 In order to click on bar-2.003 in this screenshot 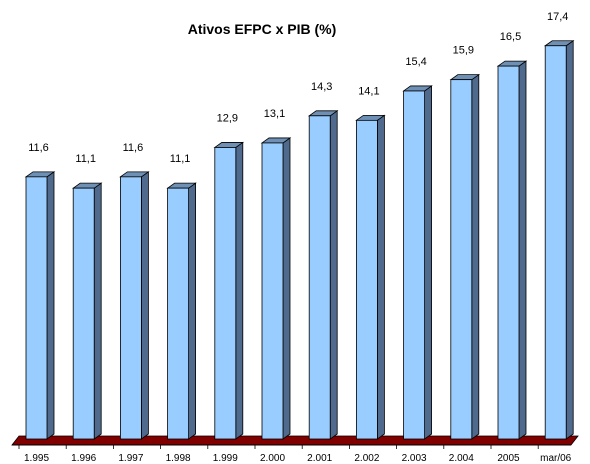, I will do `click(417, 262)`.